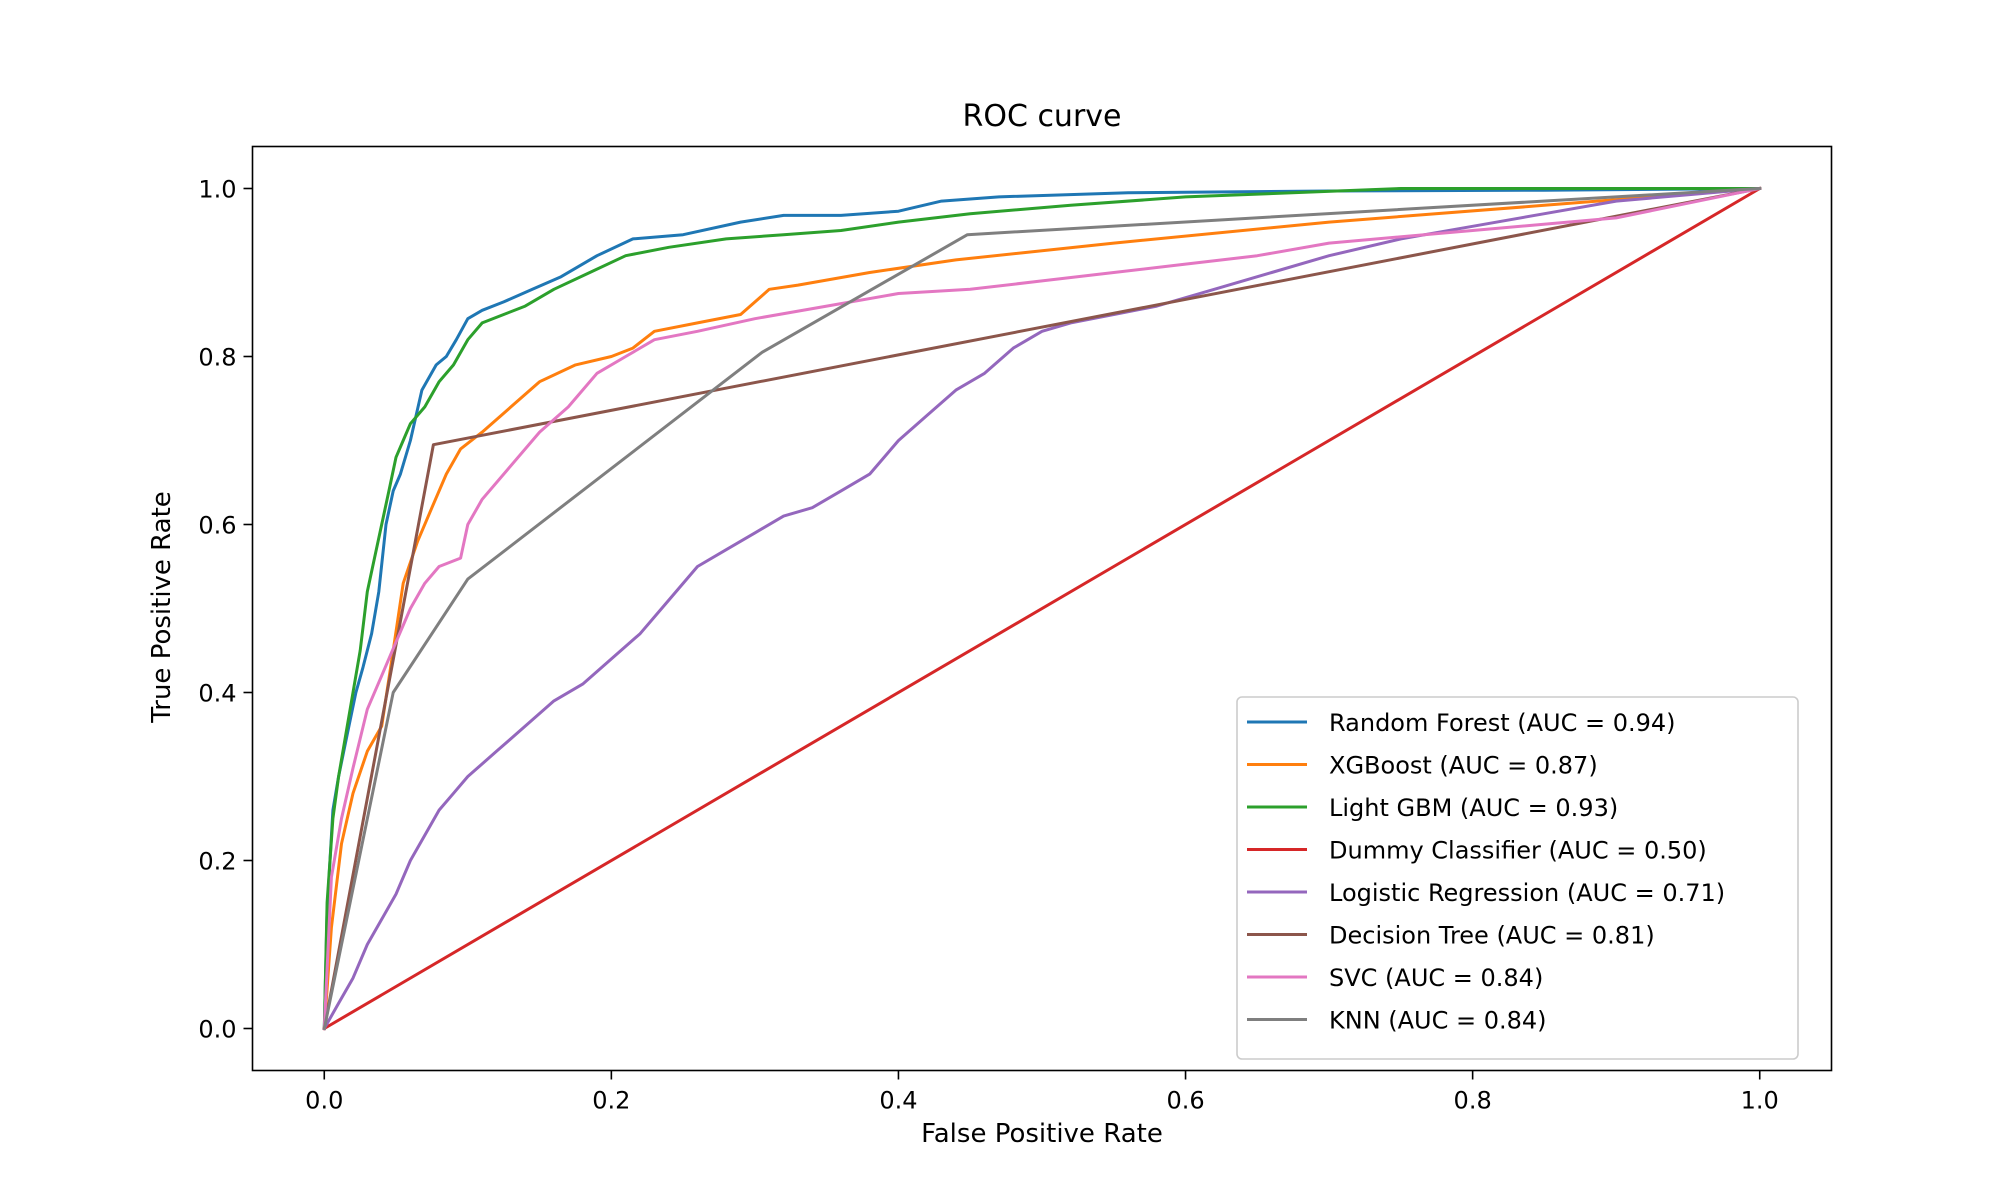 The height and width of the screenshot is (1204, 2000). I want to click on y-tick-label: 0.6, so click(217, 526).